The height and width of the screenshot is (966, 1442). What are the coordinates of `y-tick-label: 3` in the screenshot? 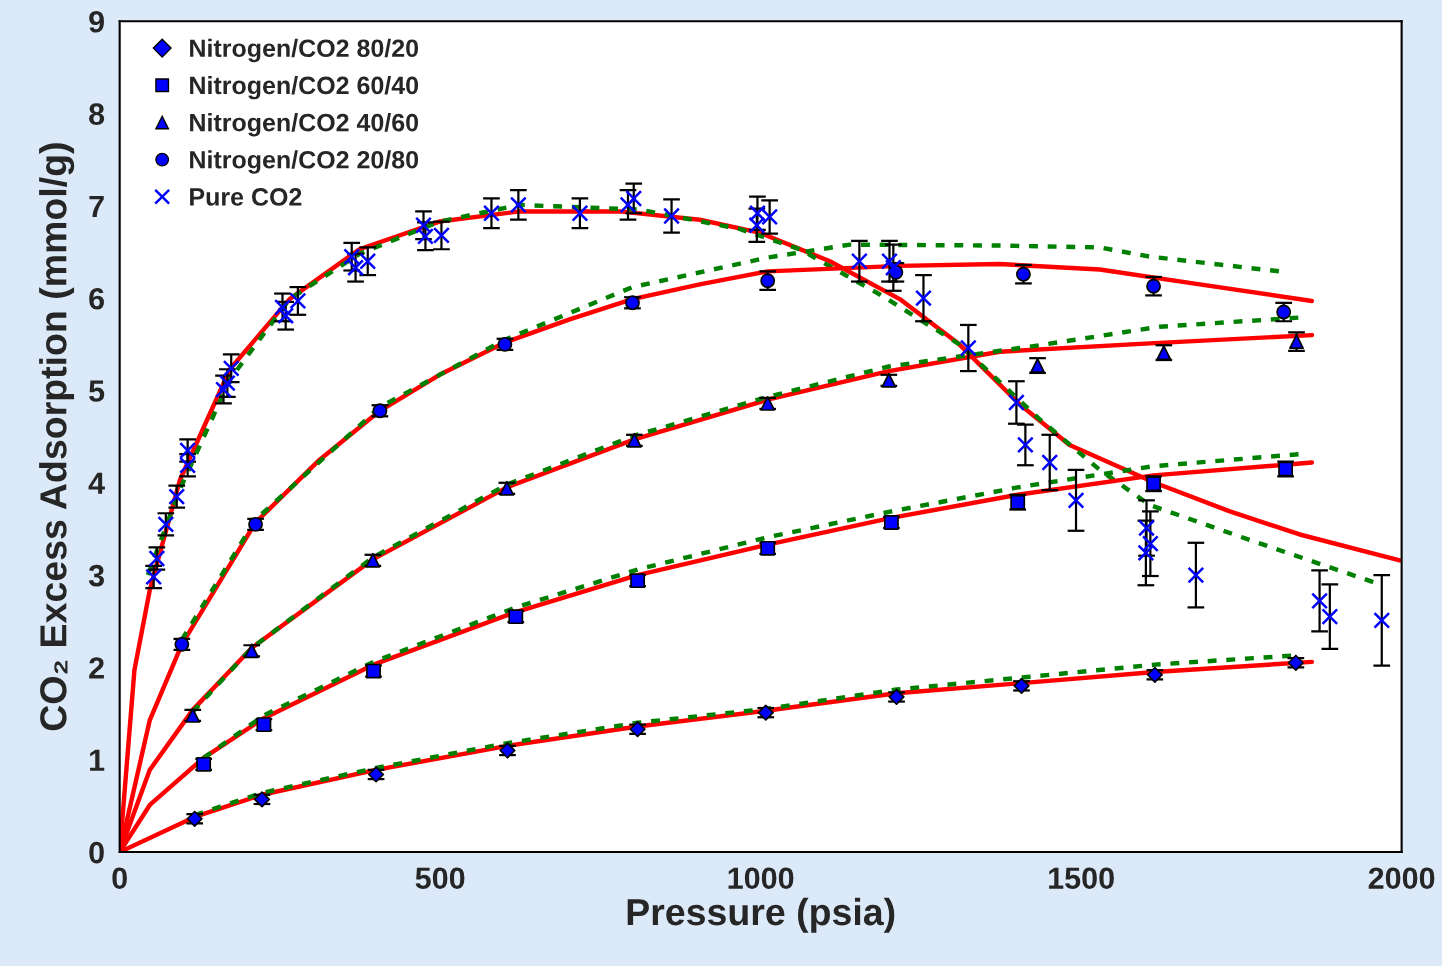 It's located at (96, 575).